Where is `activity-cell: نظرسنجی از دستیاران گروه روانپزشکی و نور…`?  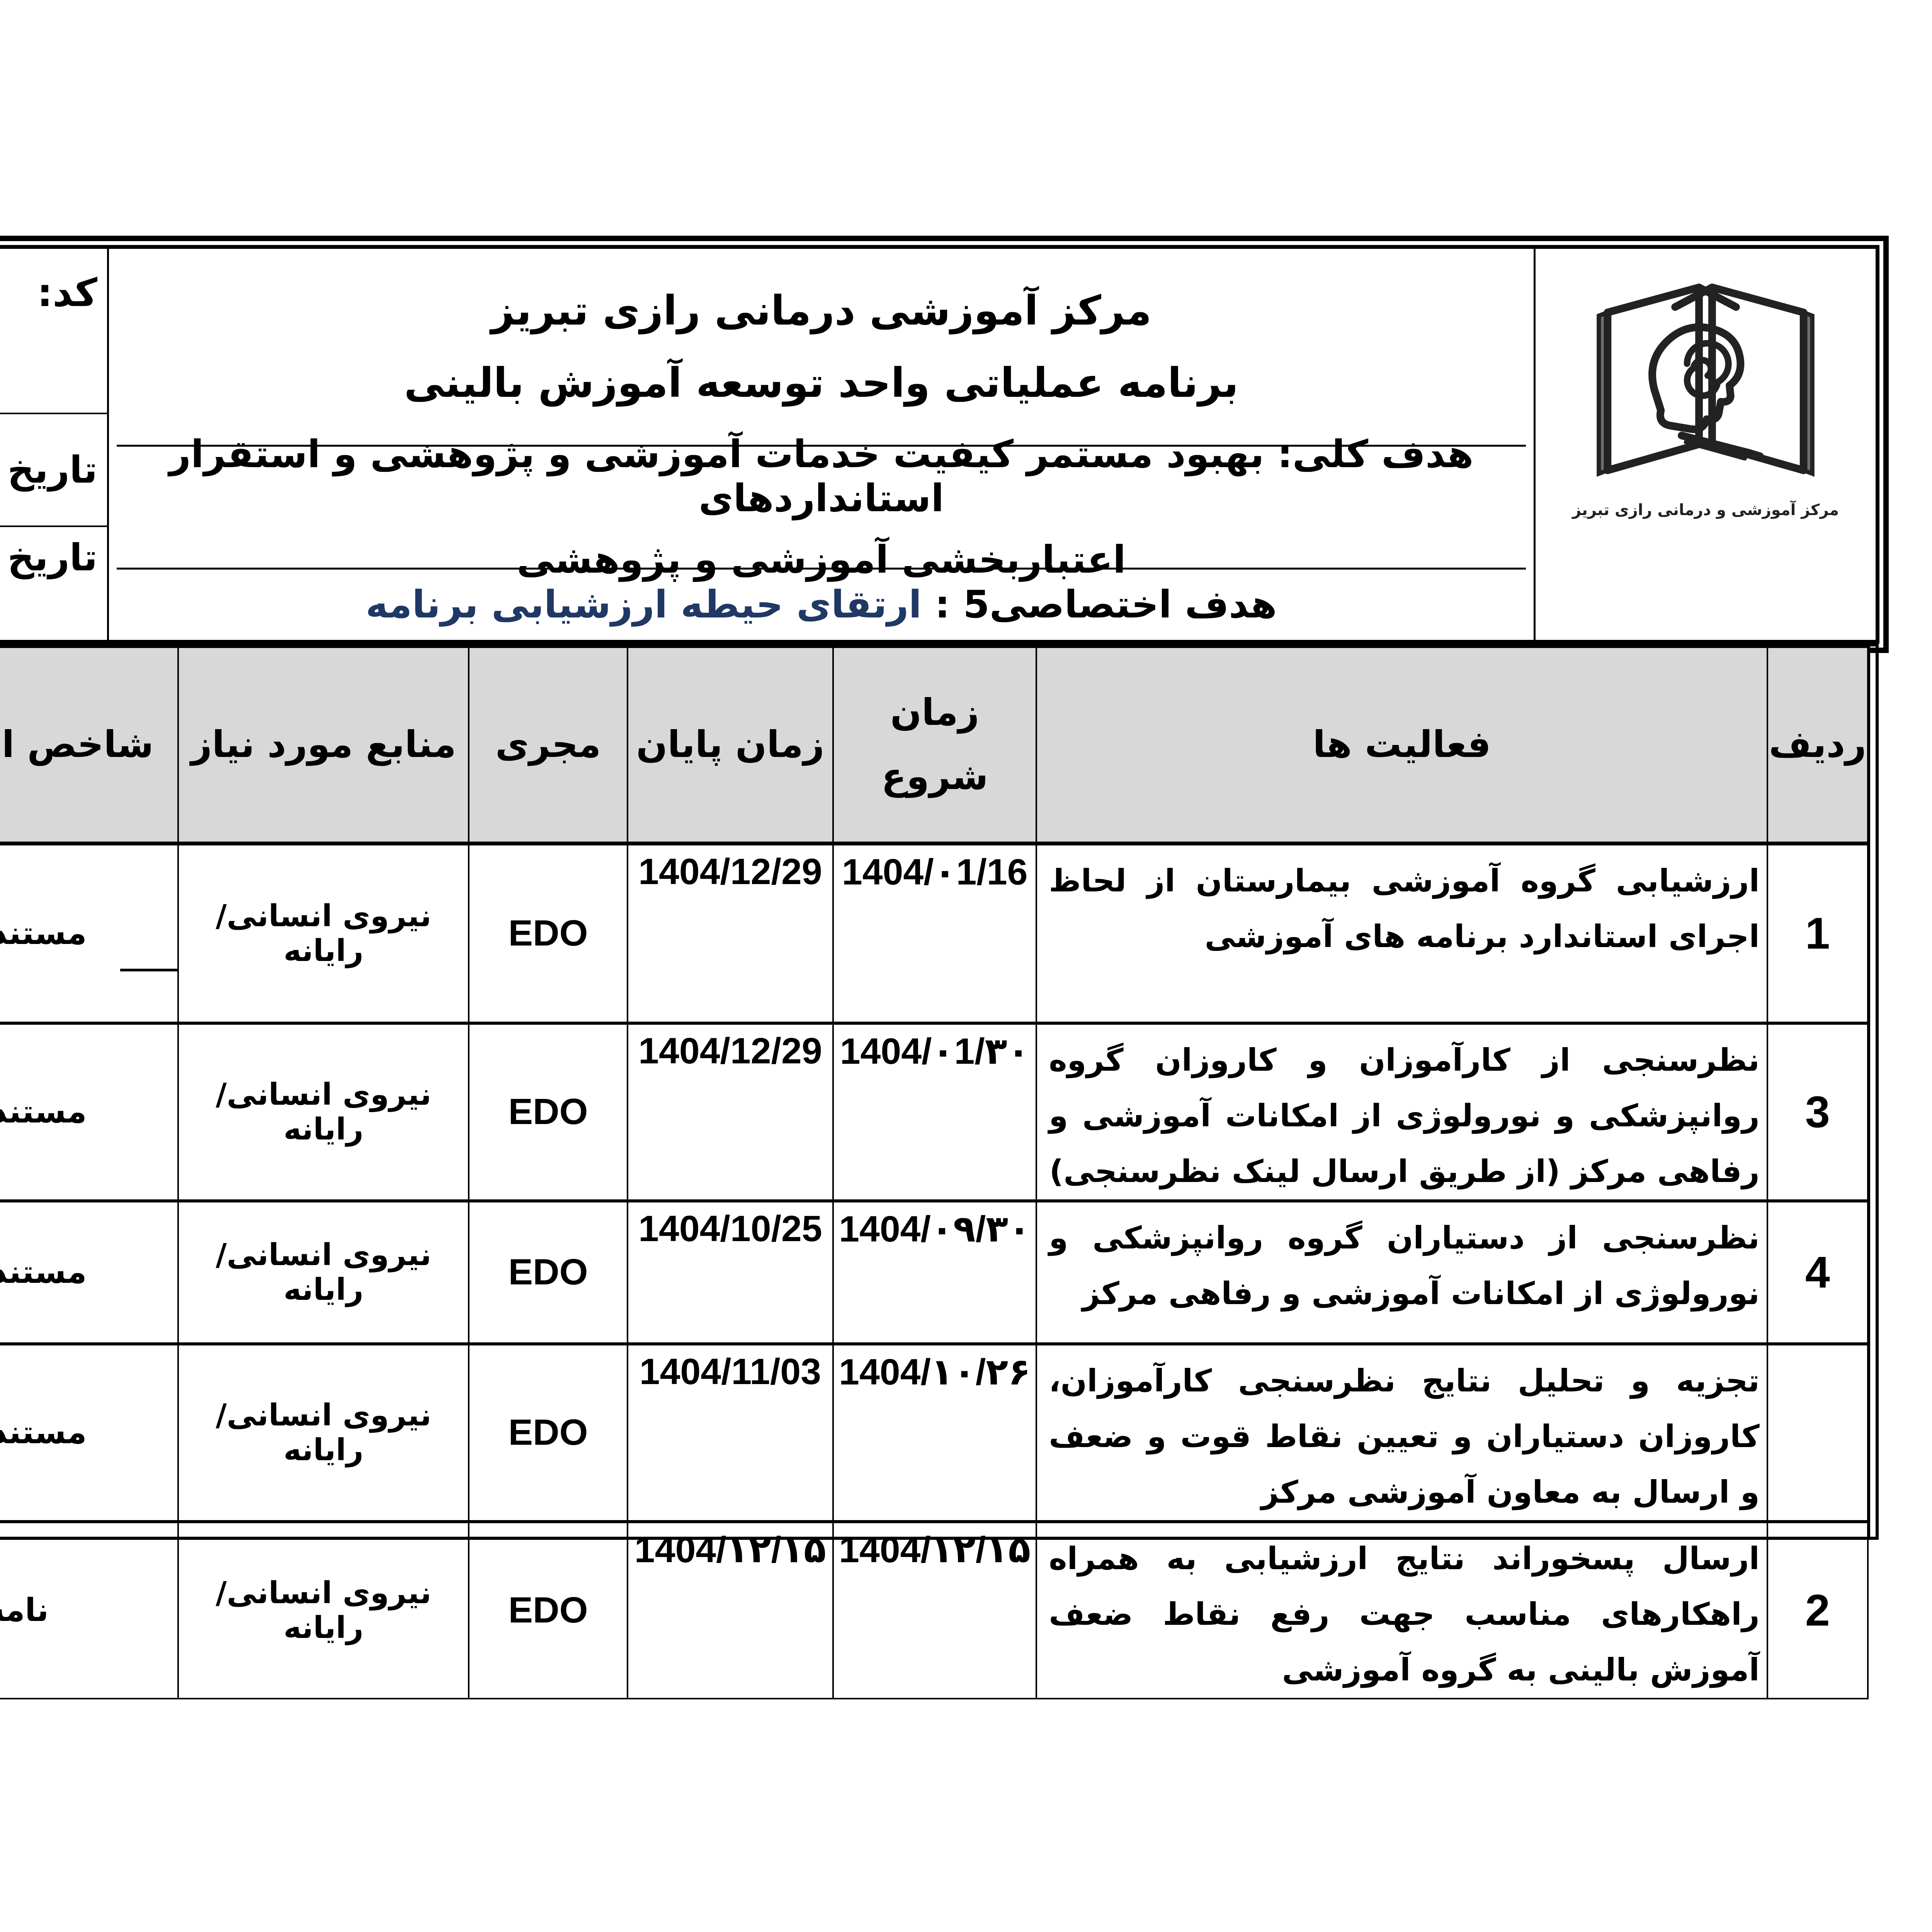 activity-cell: نظرسنجی از دستیاران گروه روانپزشکی و نور… is located at coordinates (1402, 1272).